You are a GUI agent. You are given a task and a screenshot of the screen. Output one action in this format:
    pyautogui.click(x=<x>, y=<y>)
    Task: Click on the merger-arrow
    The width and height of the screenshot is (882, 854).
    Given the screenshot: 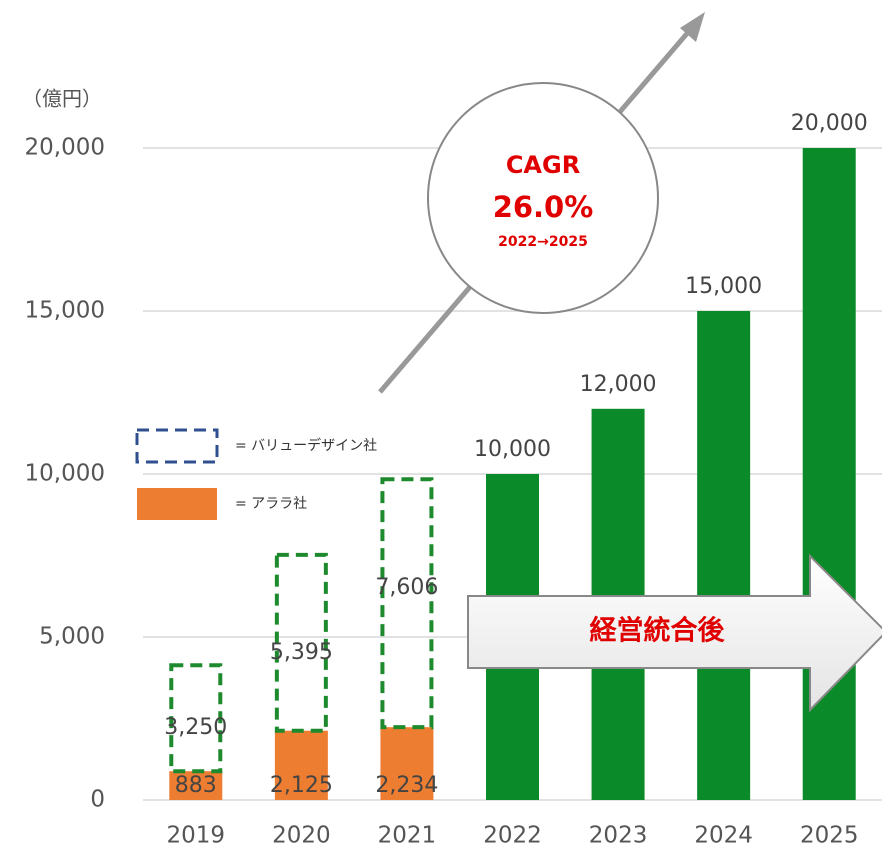 What is the action you would take?
    pyautogui.click(x=674, y=633)
    